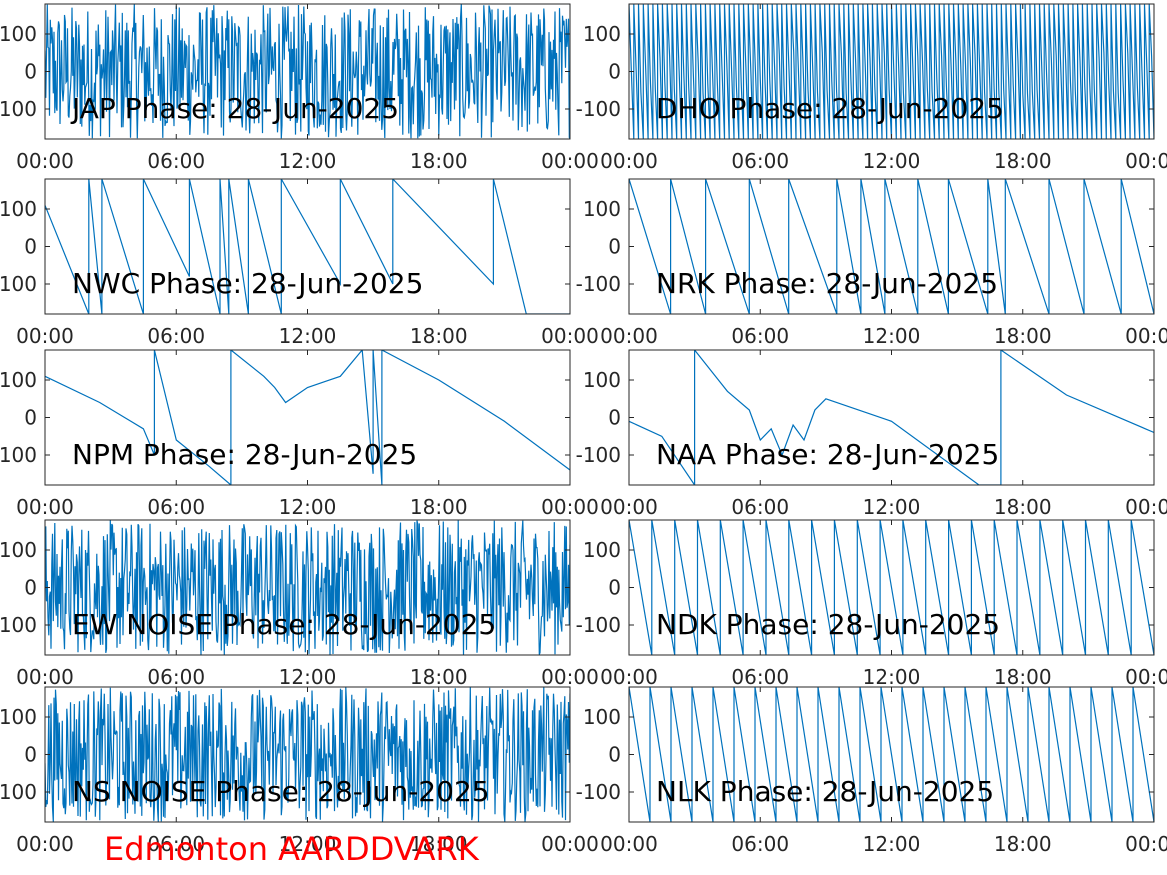 This screenshot has width=1167, height=875. I want to click on panel-title: EW NOISE Phase: 28-Jun-2025, so click(284, 624).